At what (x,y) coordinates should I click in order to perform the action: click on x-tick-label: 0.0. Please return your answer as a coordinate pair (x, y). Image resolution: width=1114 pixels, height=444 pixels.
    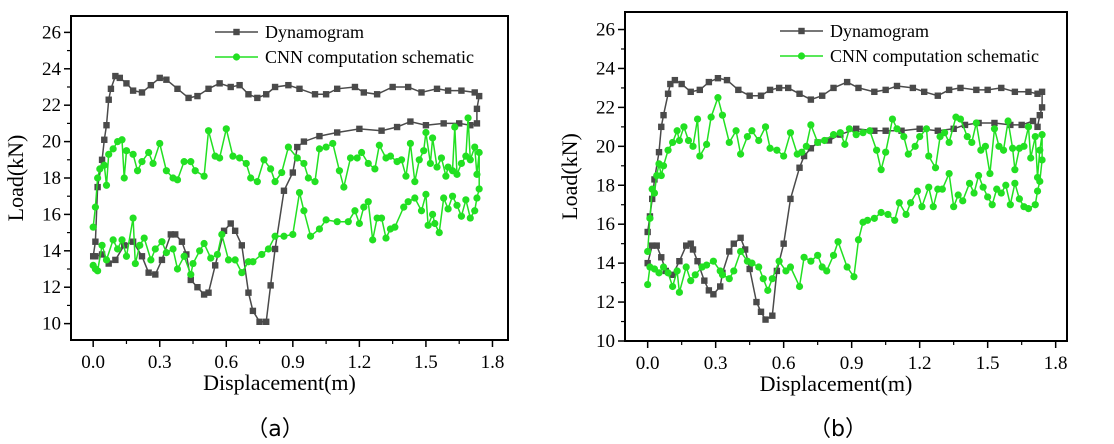
    Looking at the image, I should click on (93, 362).